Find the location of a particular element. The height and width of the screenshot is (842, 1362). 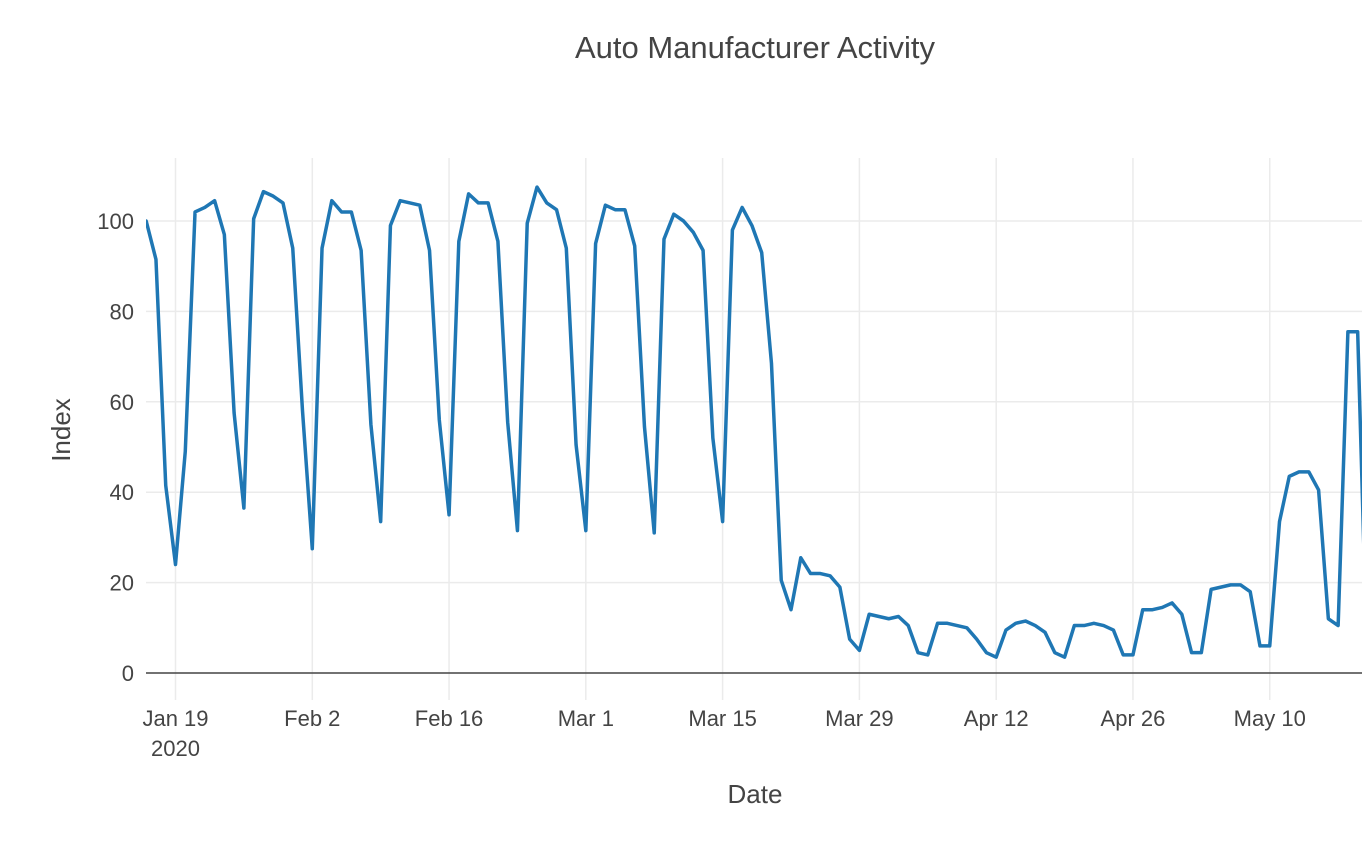

x-tick-sublabel: 2020 is located at coordinates (175, 748).